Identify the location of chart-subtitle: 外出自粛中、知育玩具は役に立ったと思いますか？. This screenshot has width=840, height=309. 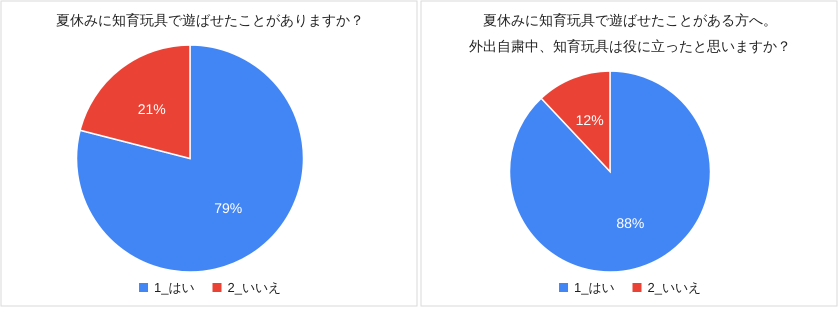
(630, 46).